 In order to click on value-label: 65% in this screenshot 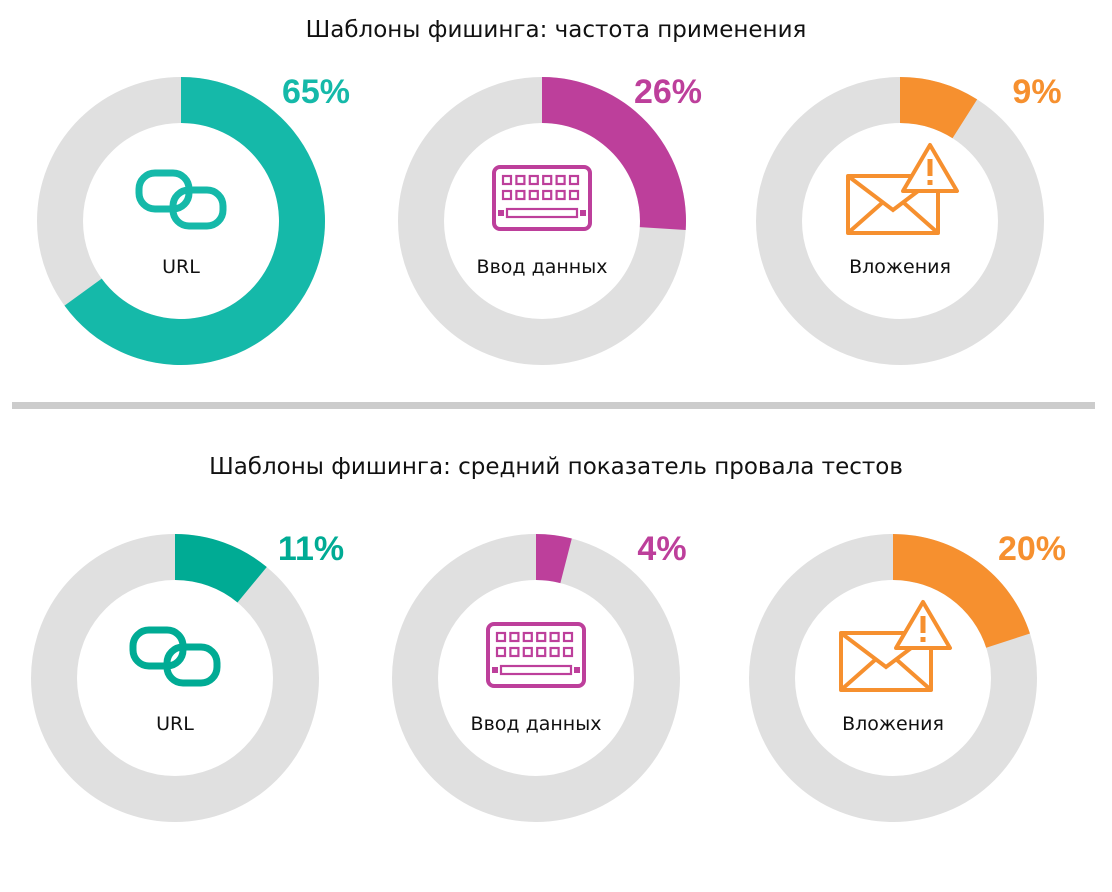, I will do `click(316, 92)`.